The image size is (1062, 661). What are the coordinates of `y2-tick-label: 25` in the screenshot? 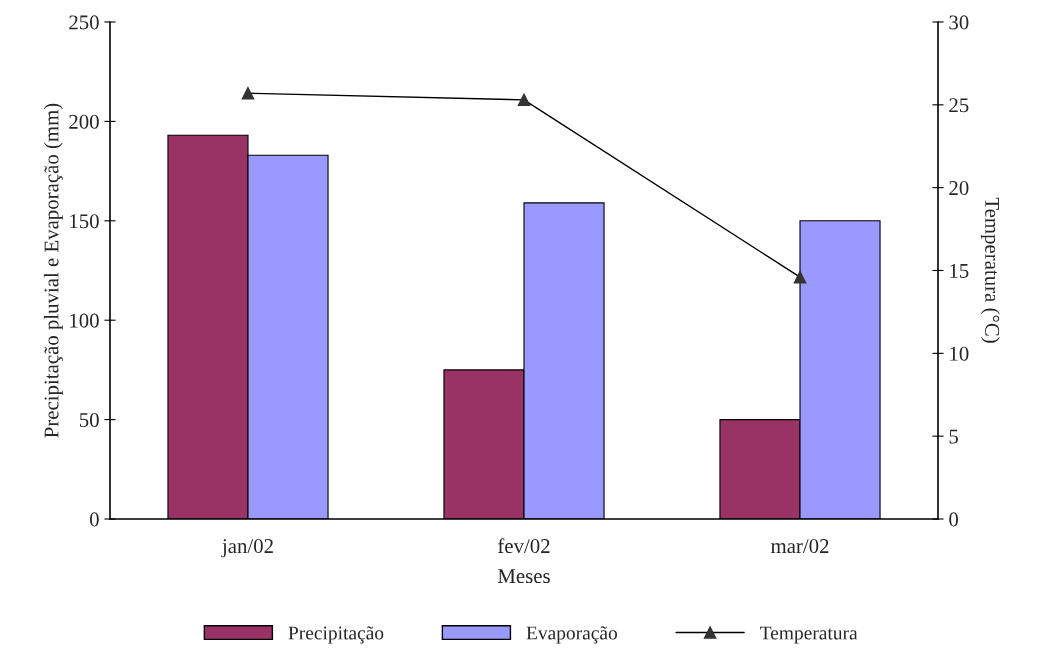 It's located at (959, 105).